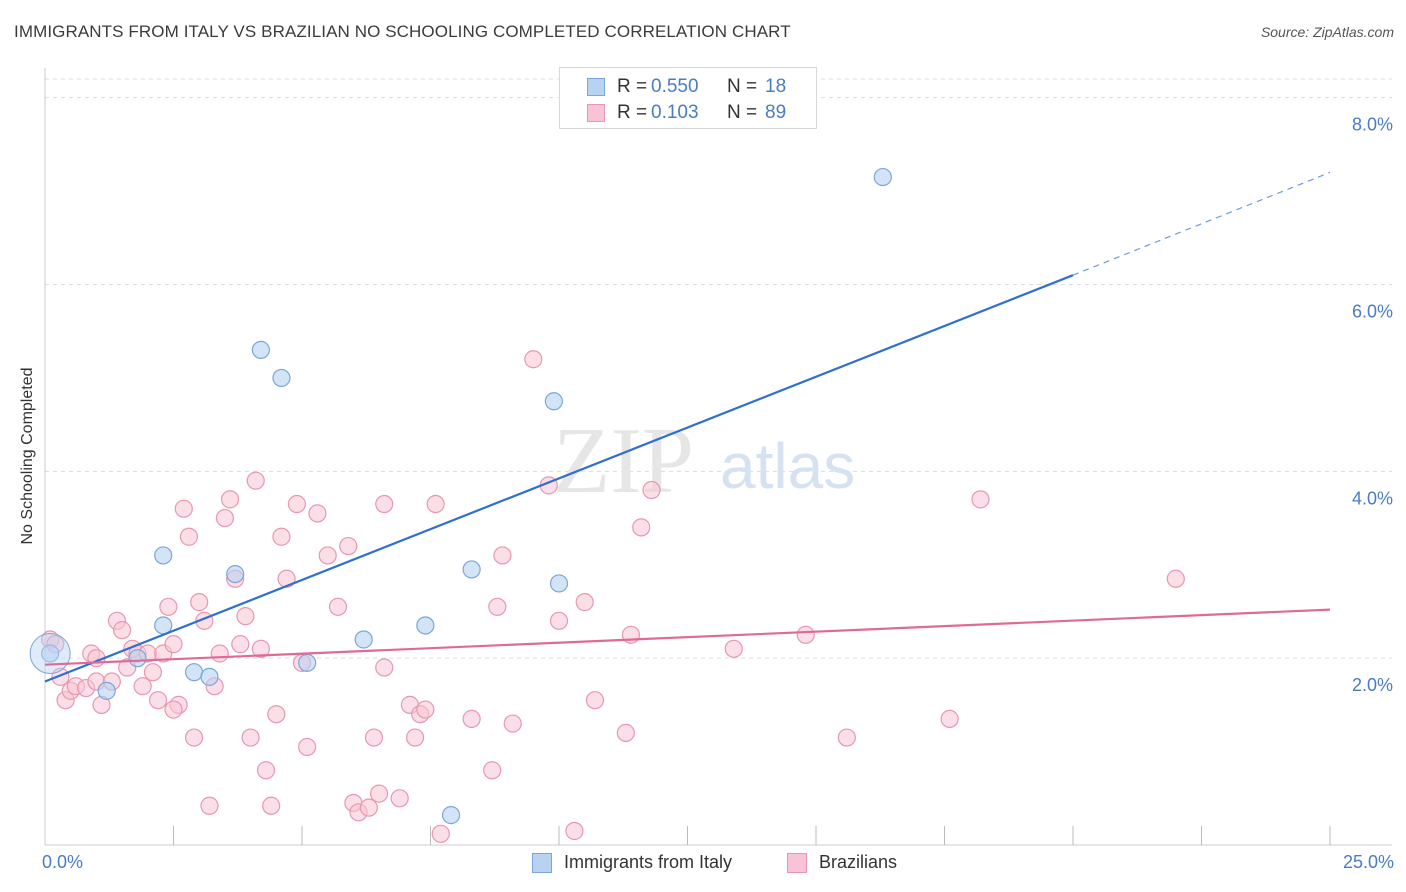 This screenshot has width=1406, height=892. I want to click on brazilians-trend-line, so click(687, 637).